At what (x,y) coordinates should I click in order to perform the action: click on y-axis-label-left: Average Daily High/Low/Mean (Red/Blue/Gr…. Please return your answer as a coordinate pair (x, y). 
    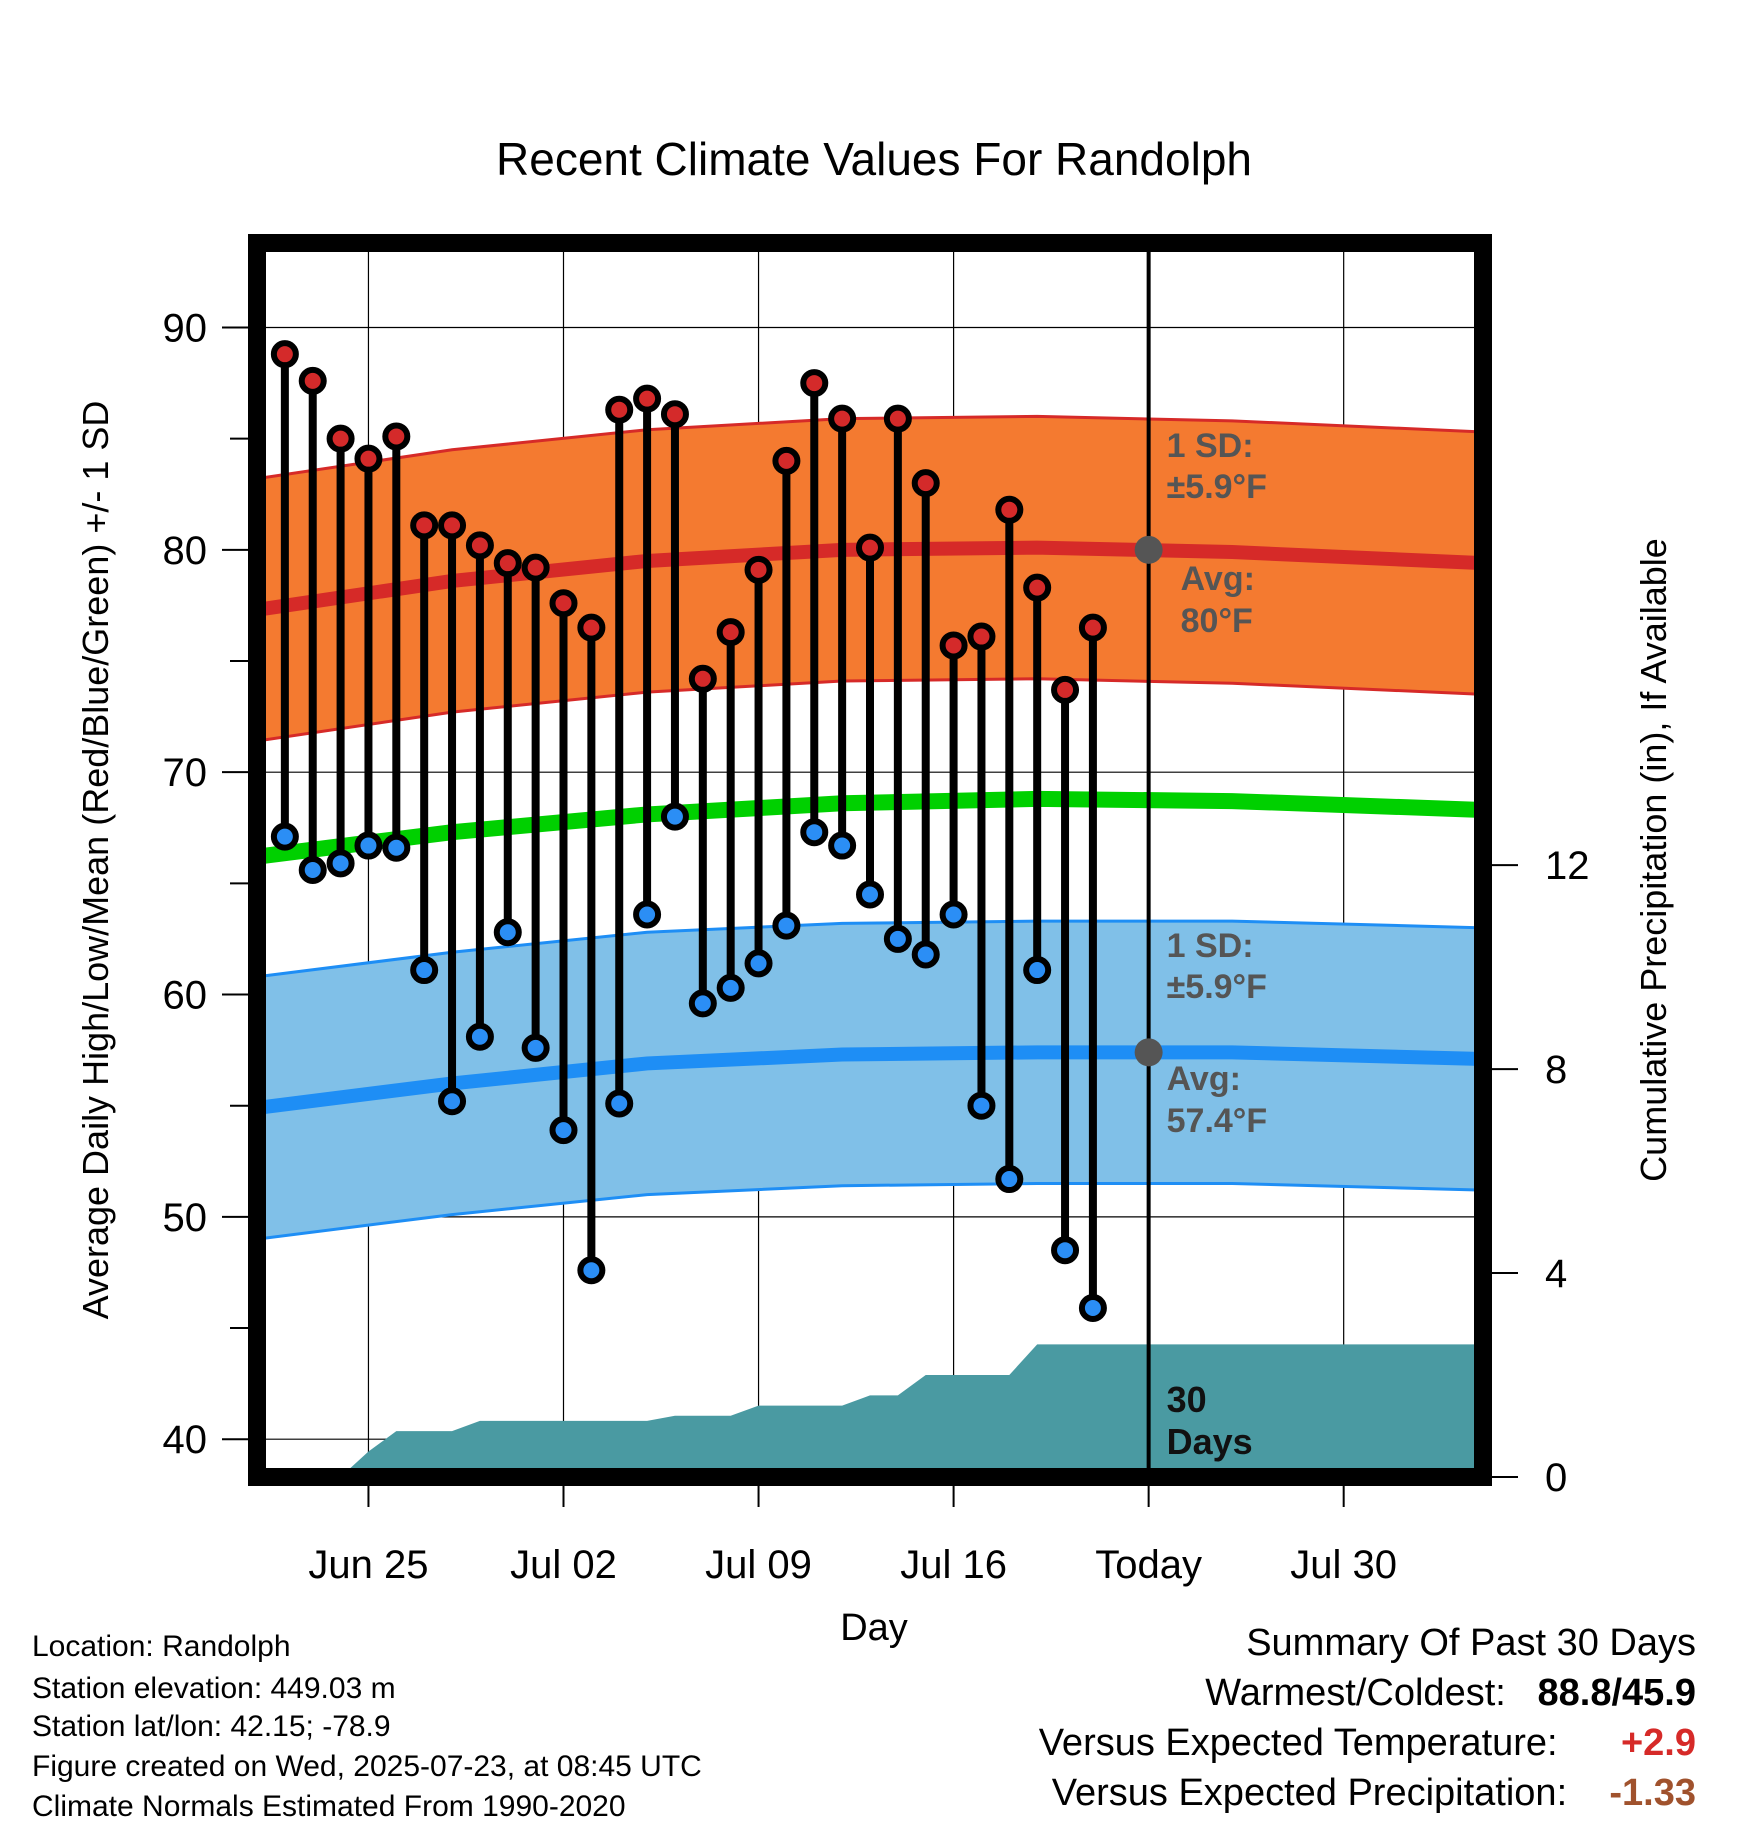
    Looking at the image, I should click on (95, 860).